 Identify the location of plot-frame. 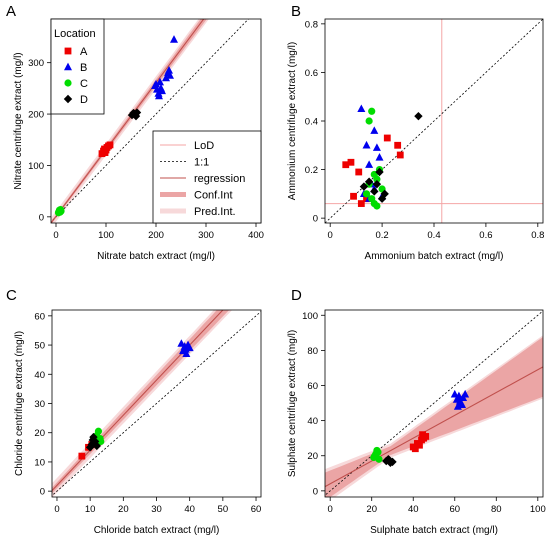
(434, 403).